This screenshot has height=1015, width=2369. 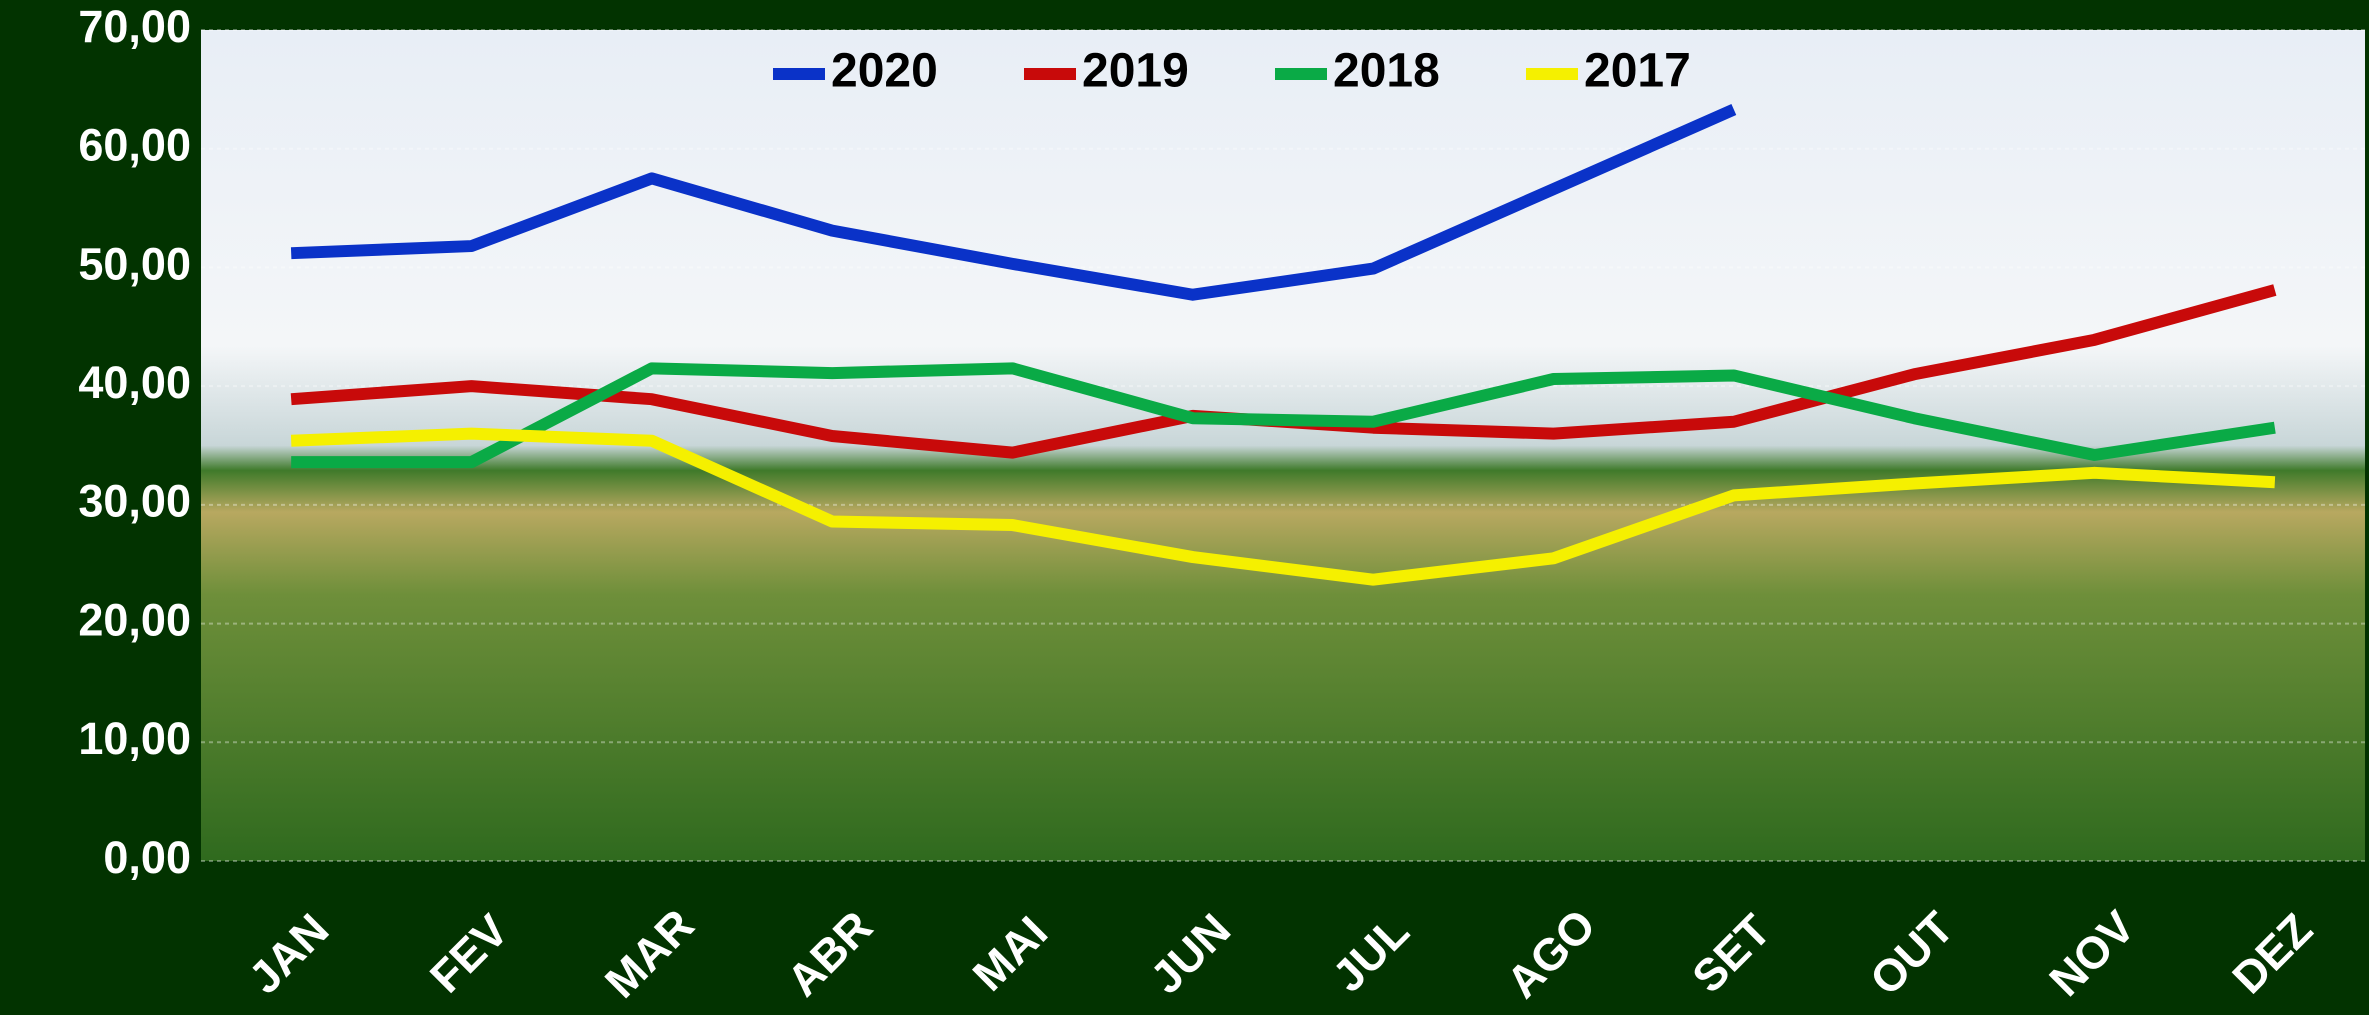 What do you see at coordinates (134, 145) in the screenshot?
I see `y-tick-label: 60,00` at bounding box center [134, 145].